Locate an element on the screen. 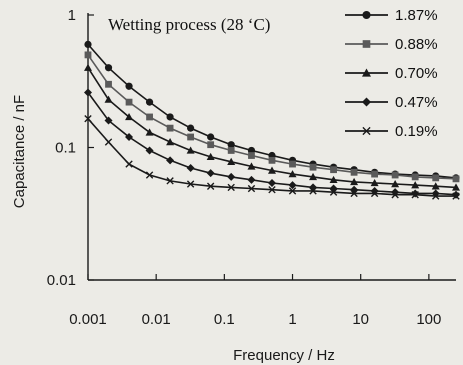 This screenshot has height=365, width=463. legend-label: 0.47% is located at coordinates (416, 102).